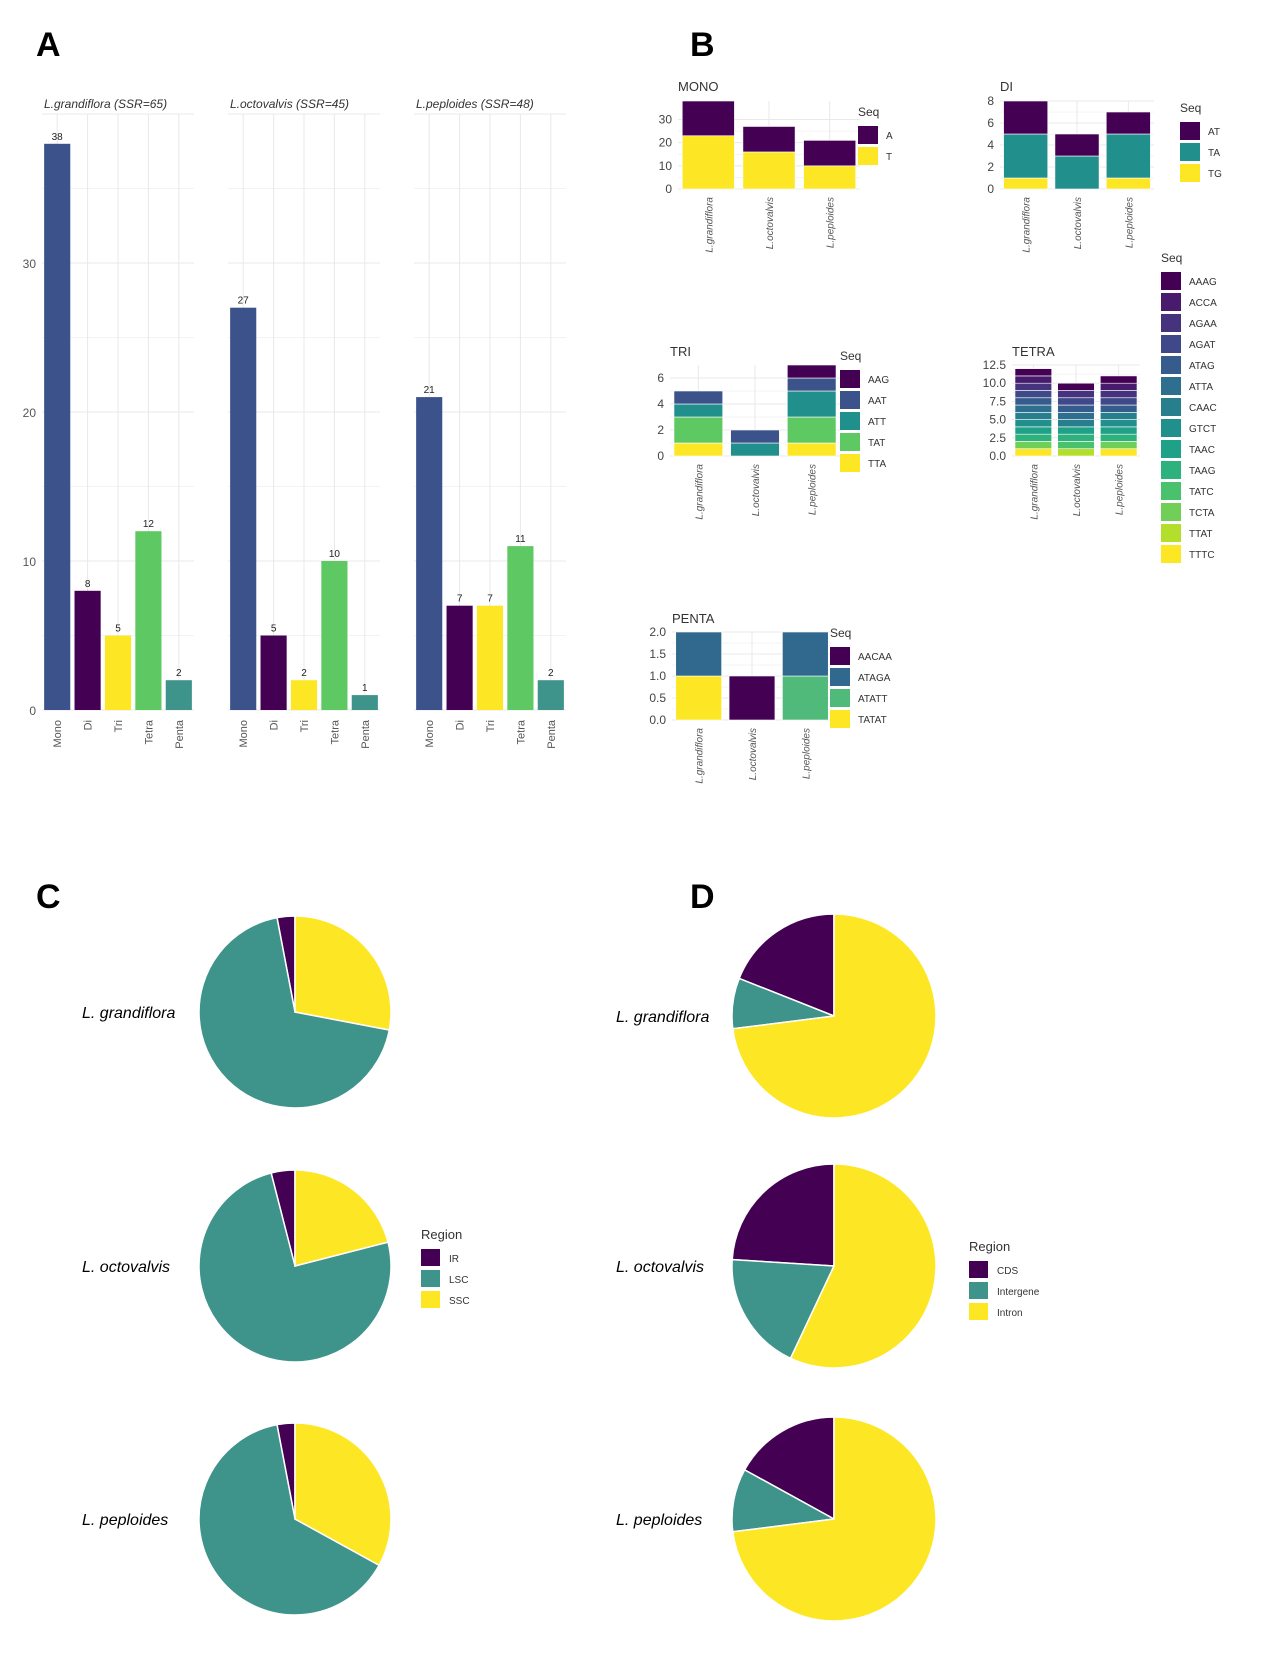 The width and height of the screenshot is (1274, 1670). What do you see at coordinates (877, 401) in the screenshot?
I see `b-legend-label: AAT` at bounding box center [877, 401].